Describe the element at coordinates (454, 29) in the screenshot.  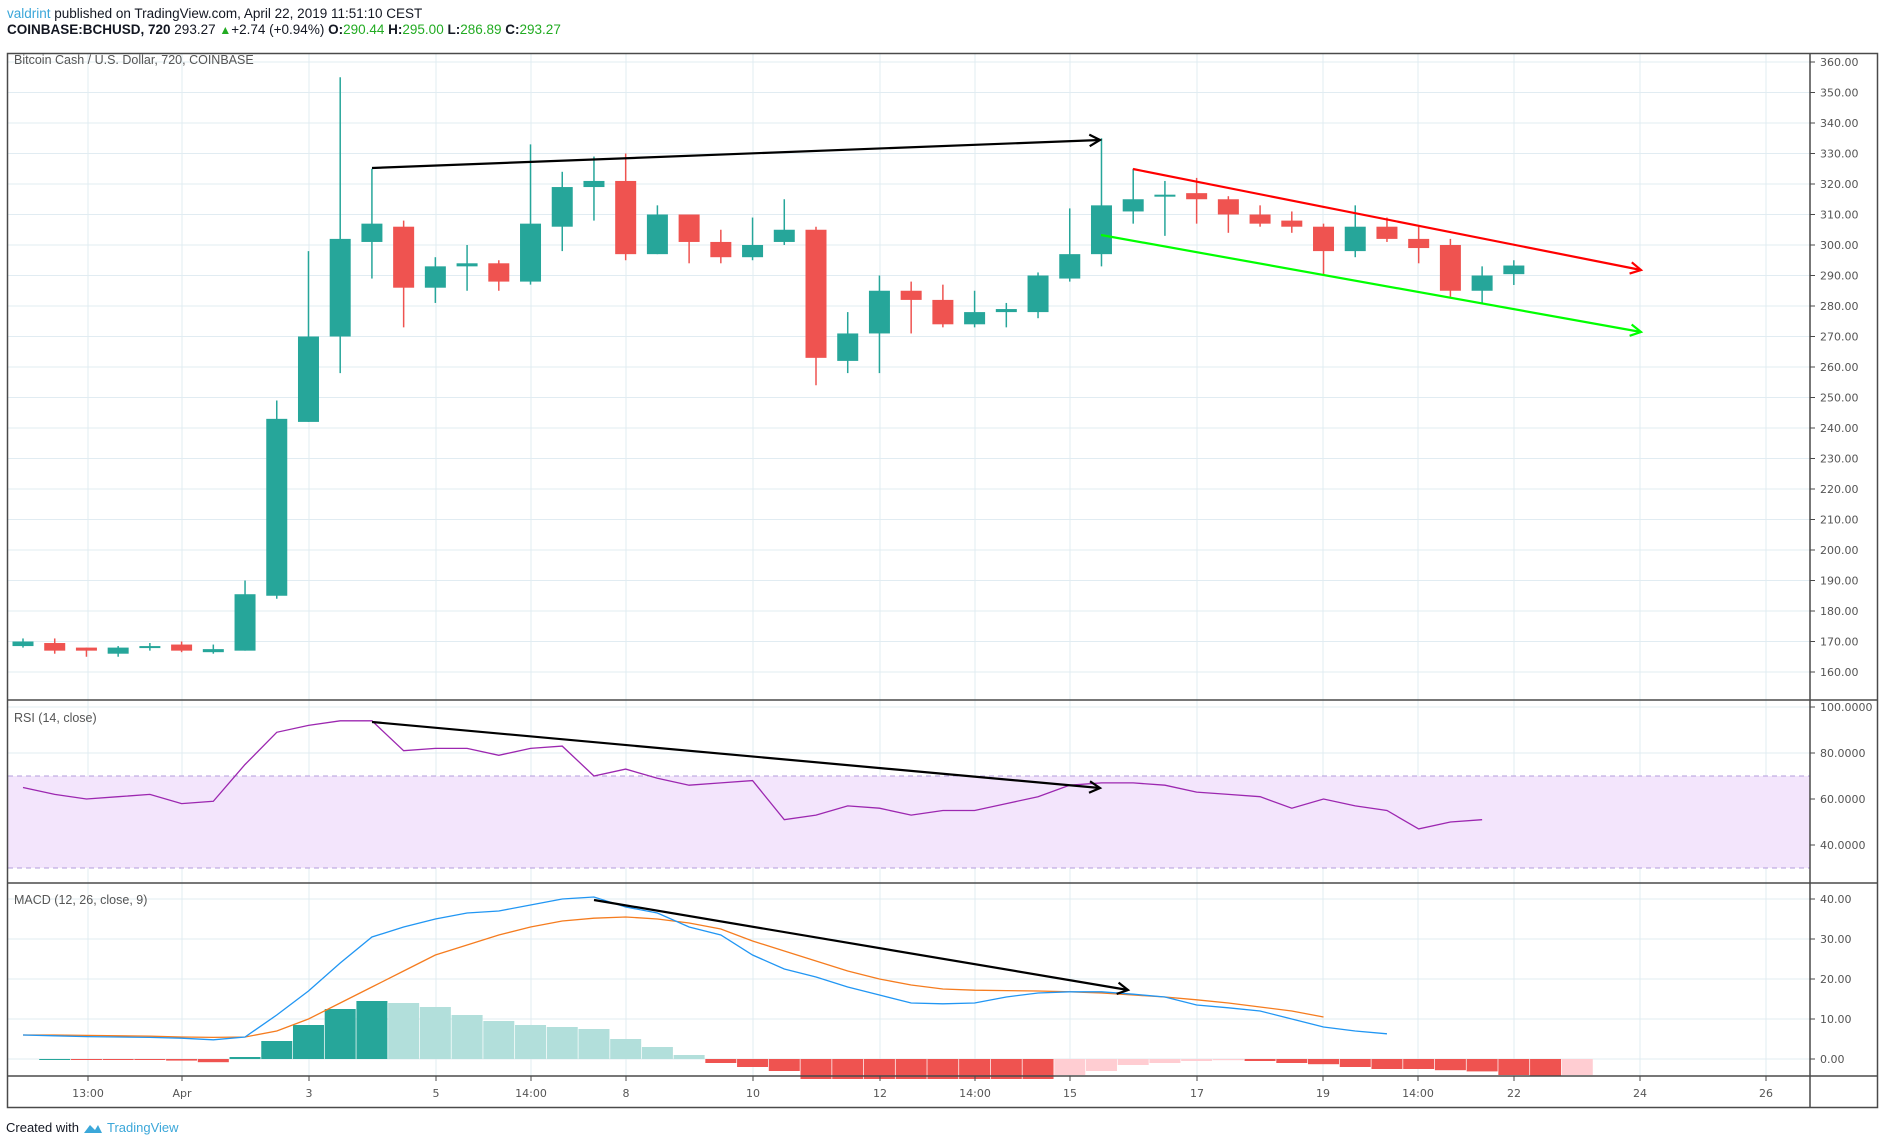
I see `low-label: L:` at that location.